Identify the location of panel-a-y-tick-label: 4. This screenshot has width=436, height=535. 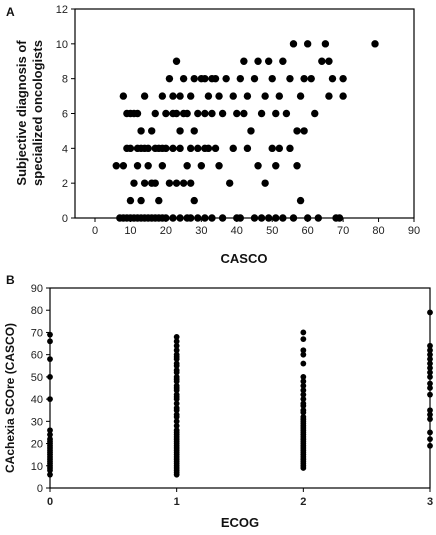
(65, 149).